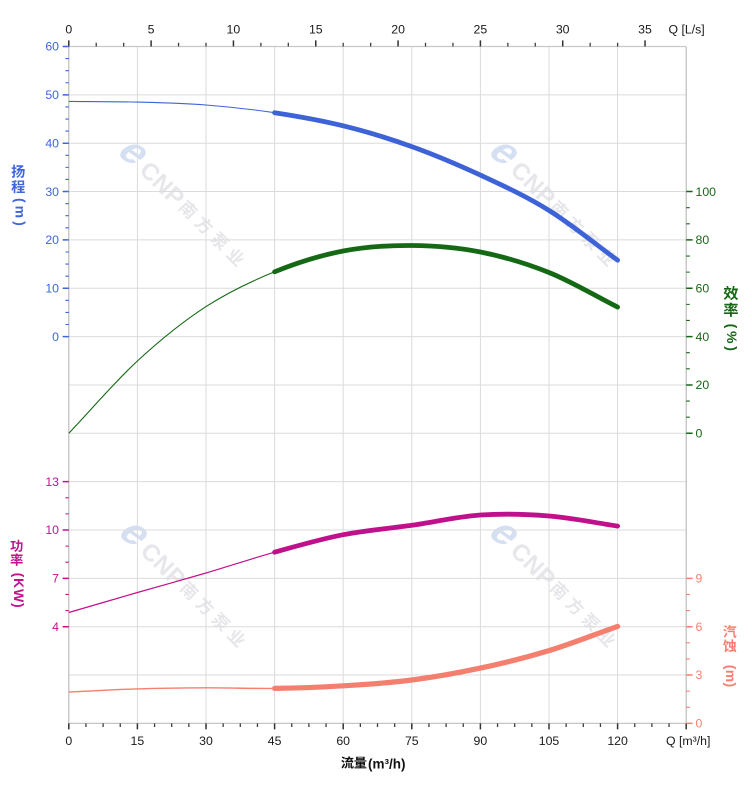  I want to click on svg-text: 45, so click(275, 741).